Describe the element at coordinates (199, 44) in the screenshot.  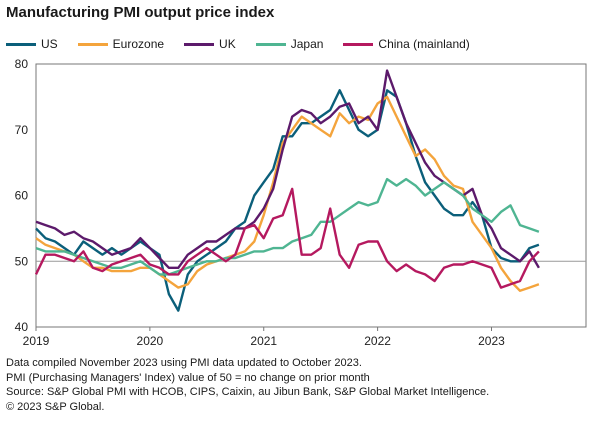
I see `legend-swatch-uk` at that location.